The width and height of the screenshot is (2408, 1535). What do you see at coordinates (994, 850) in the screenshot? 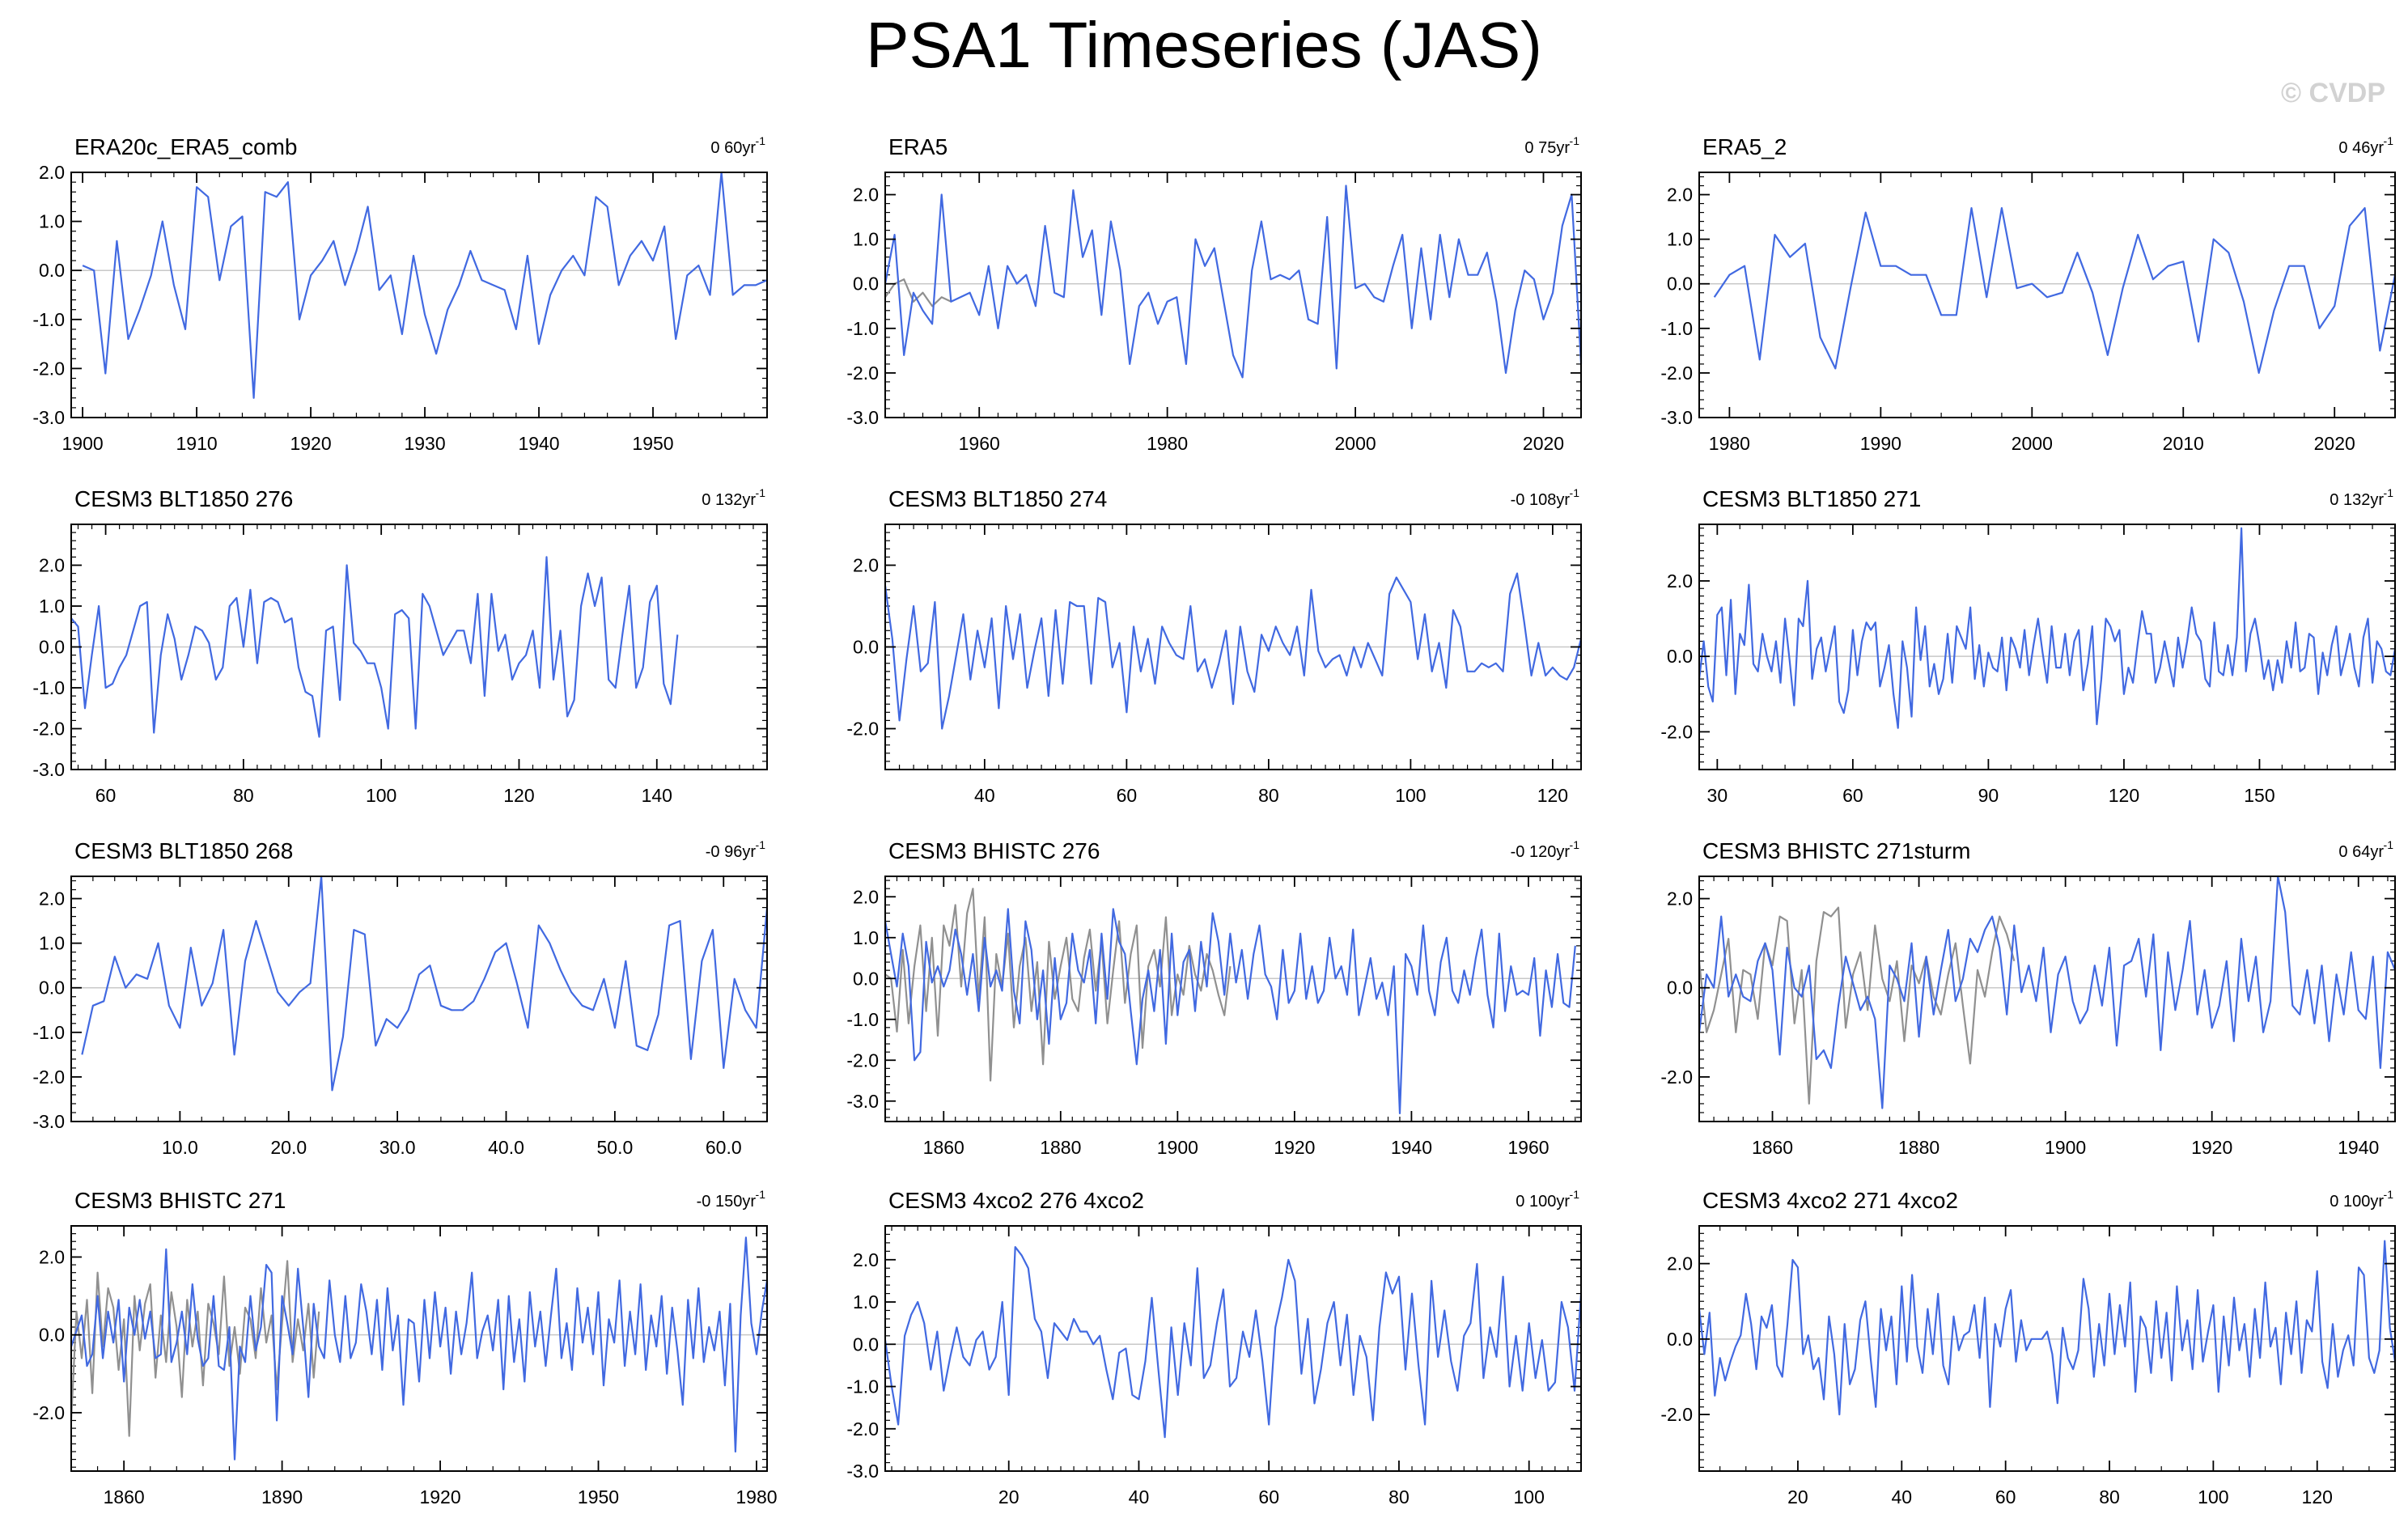
I see `panel-title: CESM3 BHISTC 276` at bounding box center [994, 850].